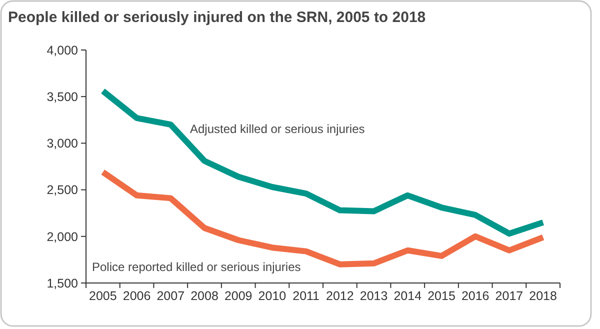 The width and height of the screenshot is (600, 329). What do you see at coordinates (170, 296) in the screenshot?
I see `x-tick-label: 2007` at bounding box center [170, 296].